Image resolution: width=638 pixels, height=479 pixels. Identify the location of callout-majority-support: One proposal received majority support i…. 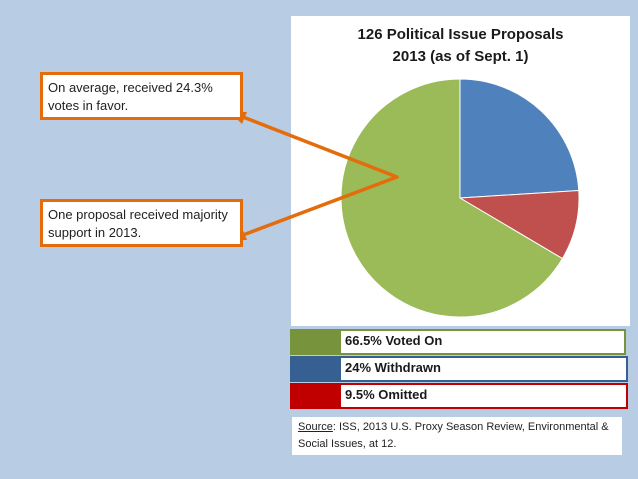
(141, 223).